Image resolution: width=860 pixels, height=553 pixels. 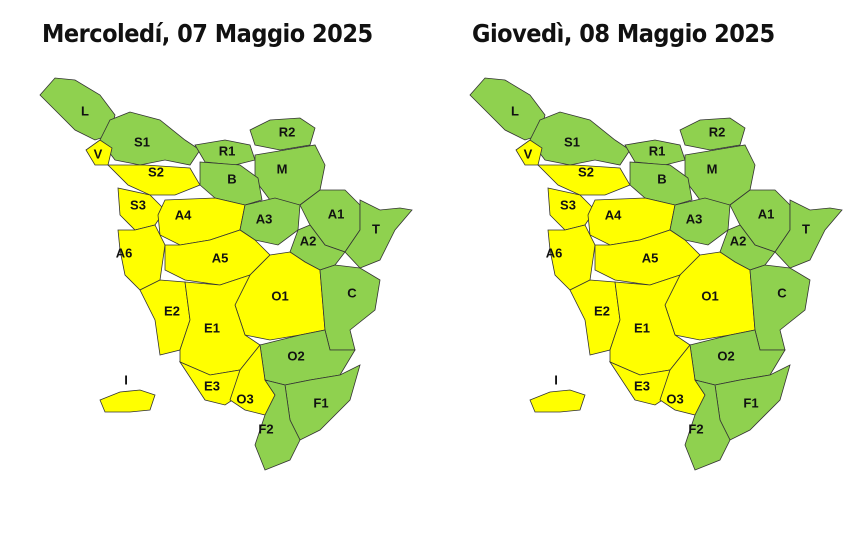 What do you see at coordinates (207, 33) in the screenshot?
I see `map-title: Mercoledí, 07 Maggio 2025` at bounding box center [207, 33].